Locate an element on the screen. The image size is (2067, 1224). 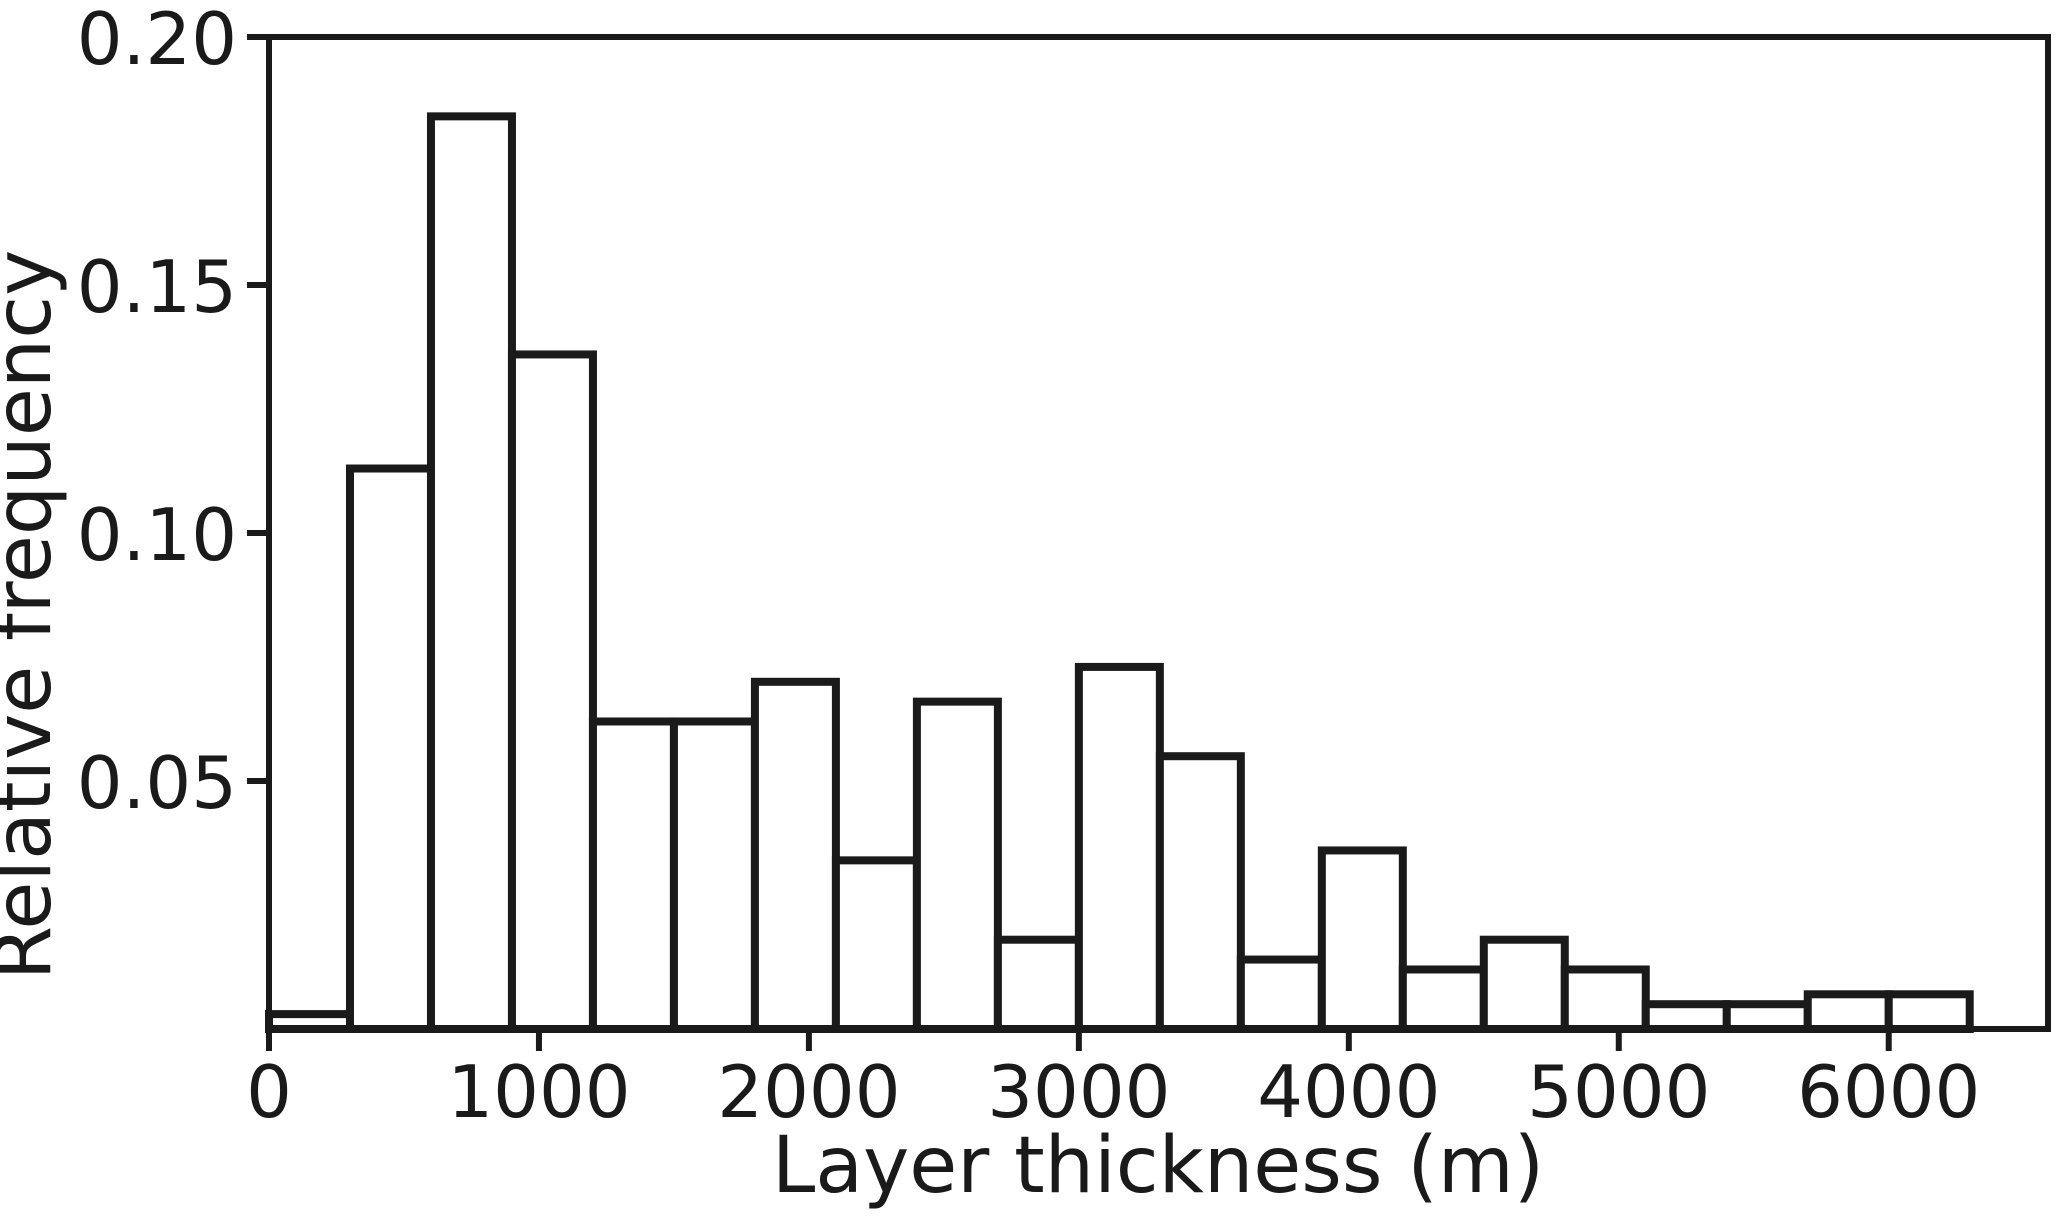
y-tick-label: 0.20 is located at coordinates (157, 40).